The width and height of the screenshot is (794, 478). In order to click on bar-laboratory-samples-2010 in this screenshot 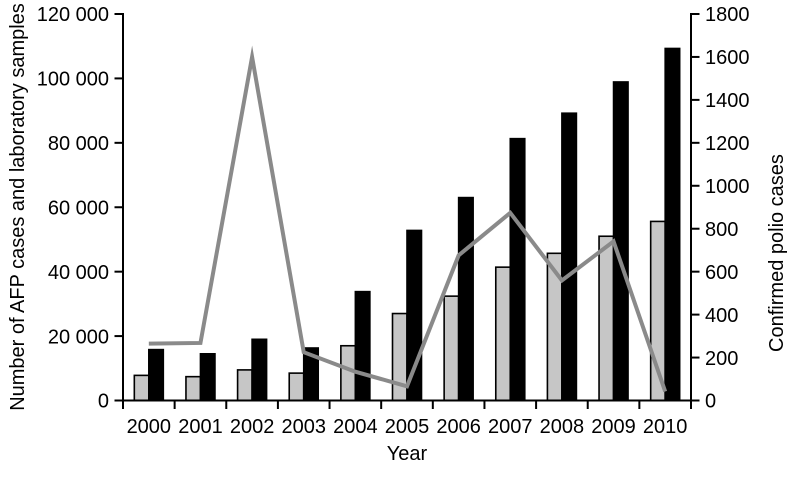, I will do `click(672, 224)`.